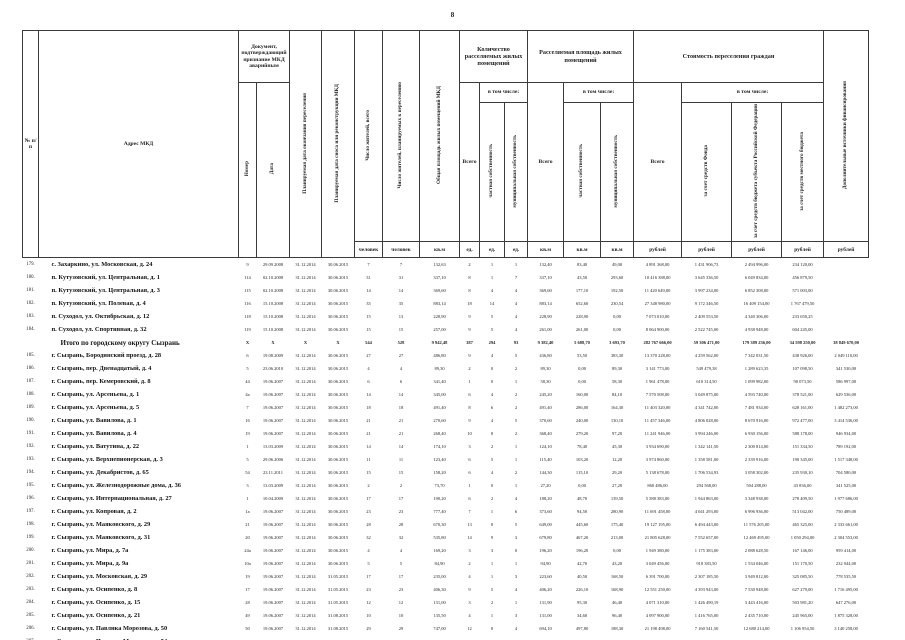  I want to click on value-cell: 778 535,50, so click(846, 577).